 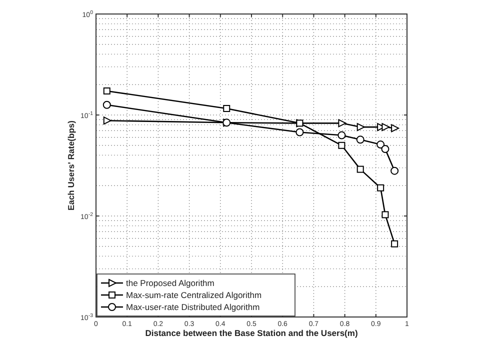 What do you see at coordinates (251, 333) in the screenshot?
I see `x-axis-title: Distance between the Base Station and the Users(m)` at bounding box center [251, 333].